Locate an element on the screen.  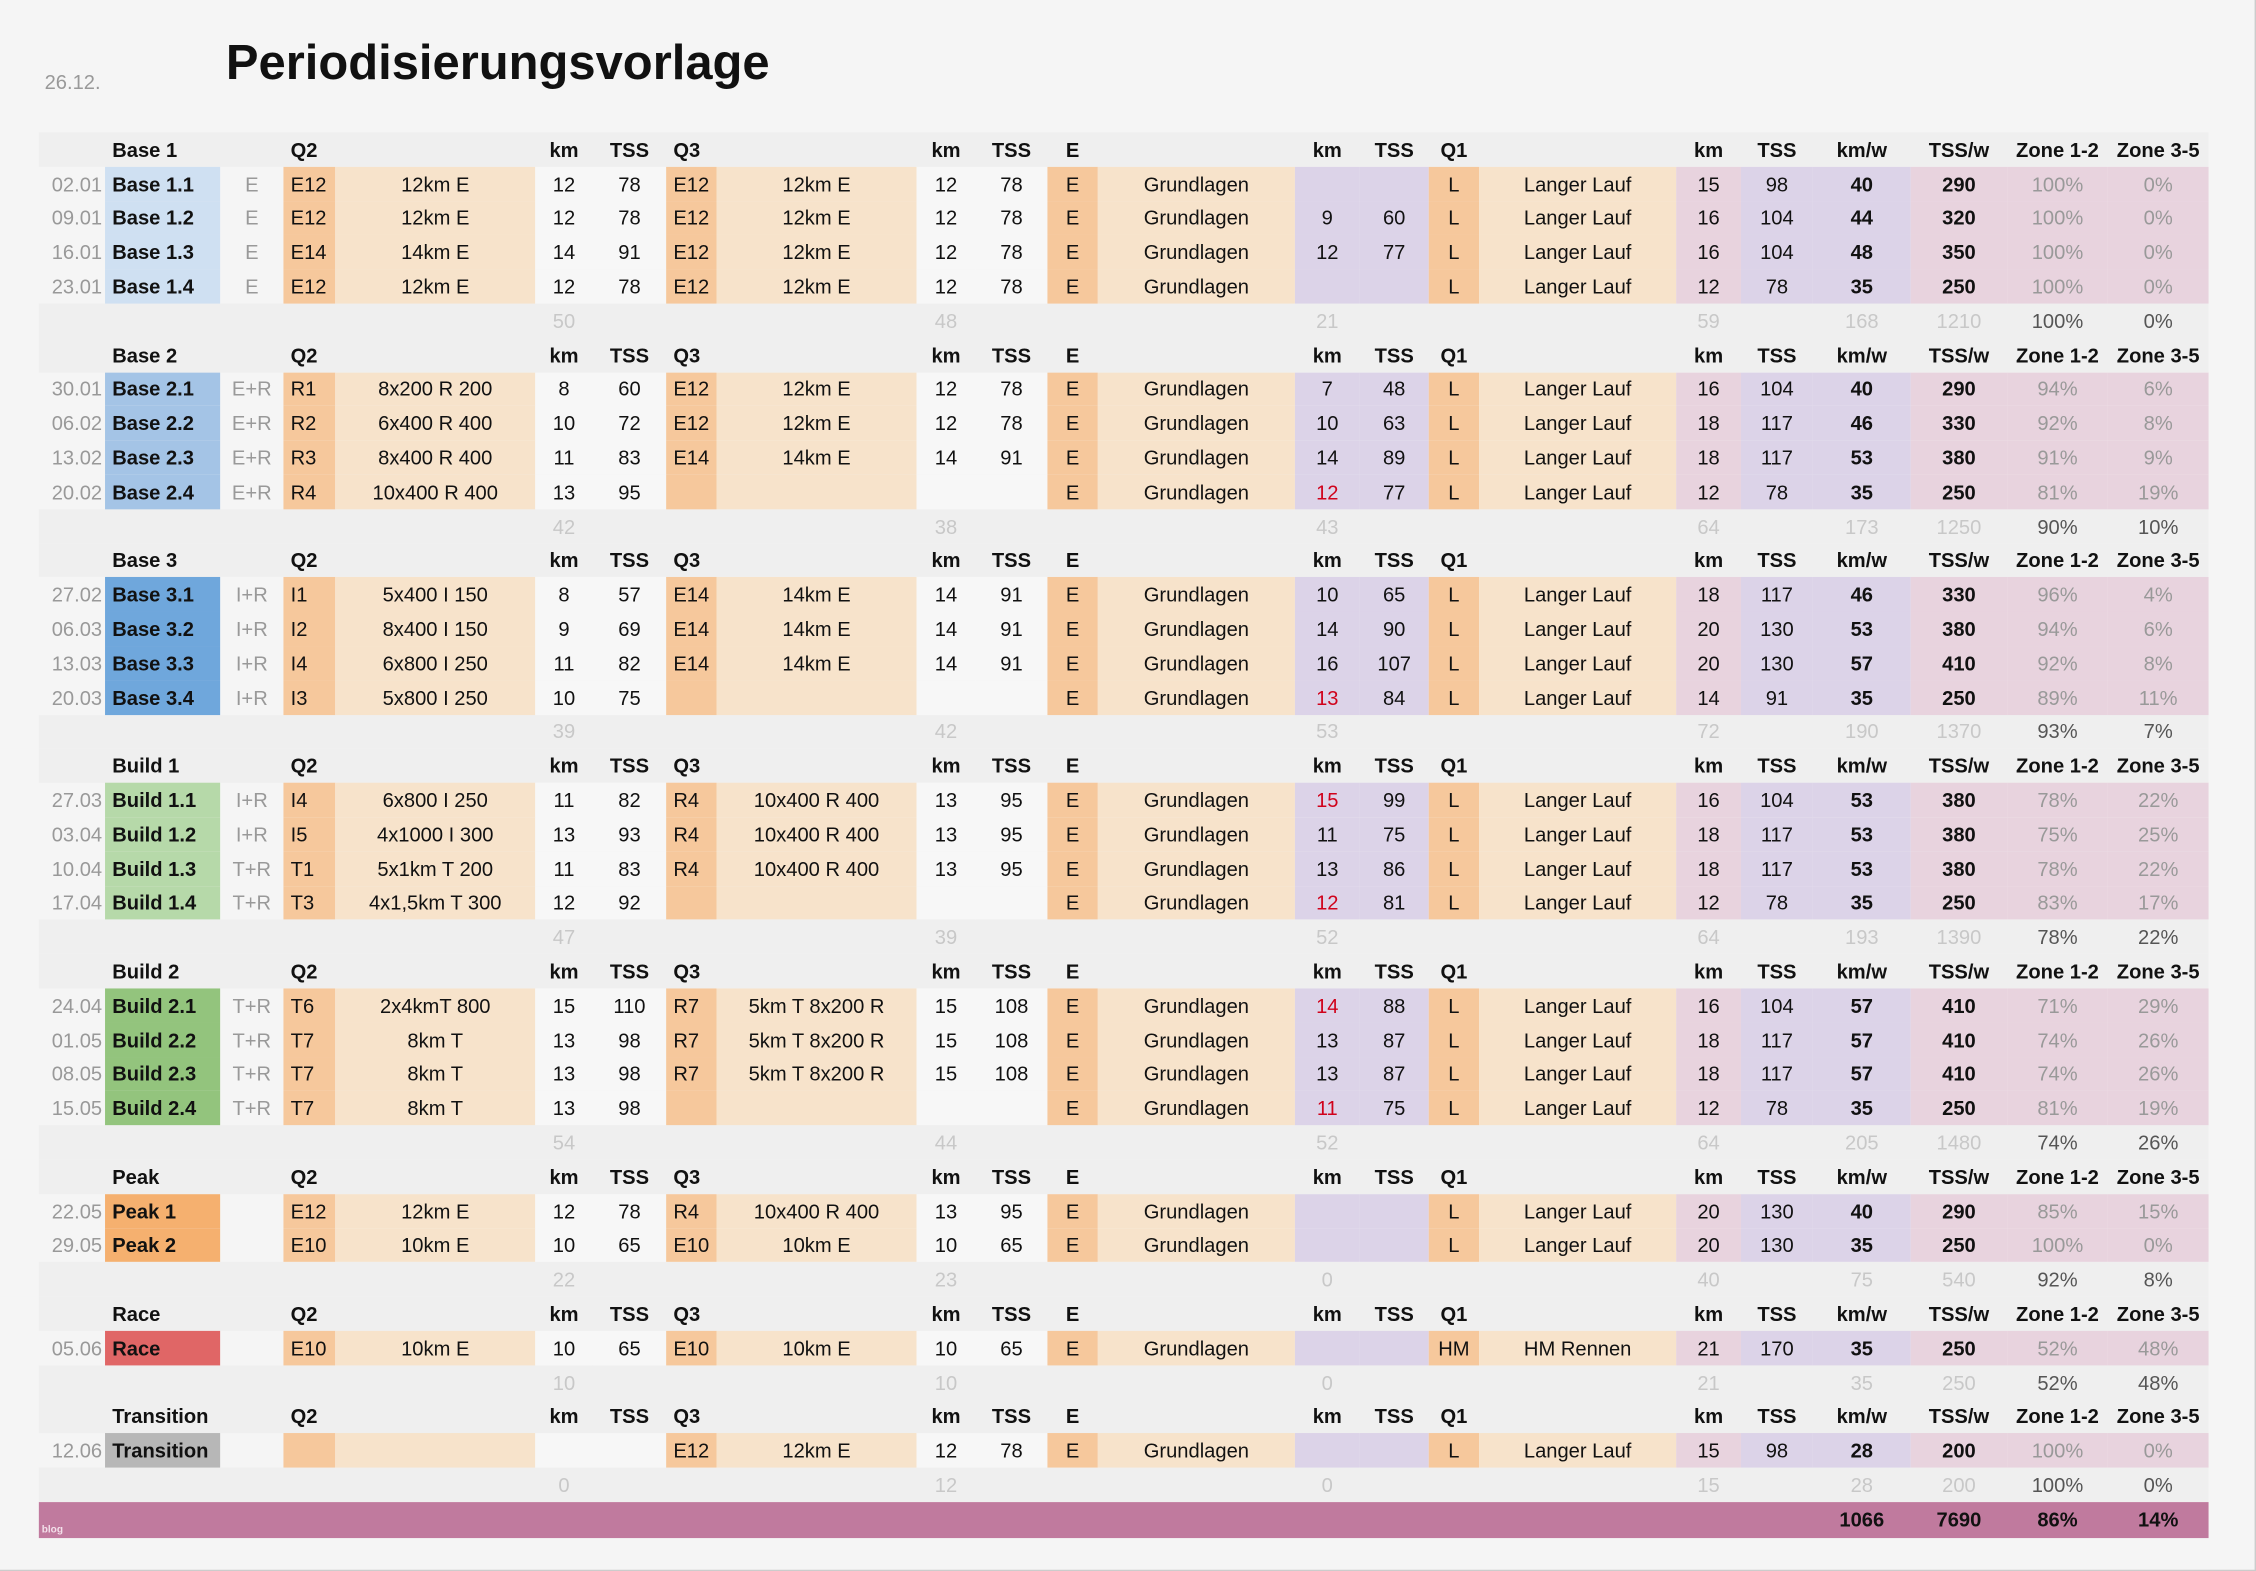
cell-q3-km: 14 is located at coordinates (946, 457).